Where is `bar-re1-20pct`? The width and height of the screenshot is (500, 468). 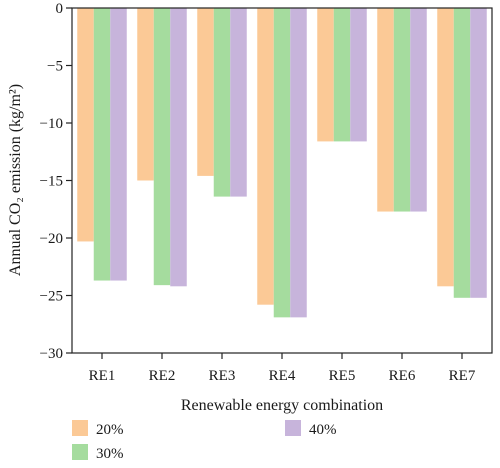 bar-re1-20pct is located at coordinates (85, 125).